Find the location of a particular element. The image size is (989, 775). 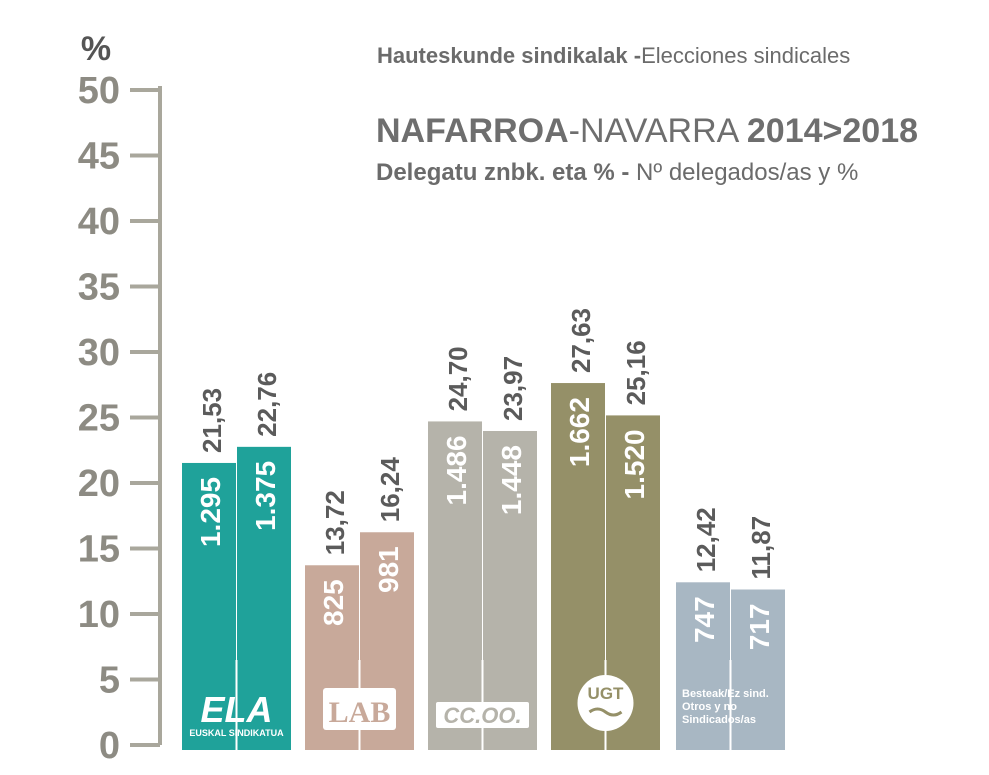

y-axis: 0 5 10 15 20 25 30 35 40 45 50% is located at coordinates (120, 398).